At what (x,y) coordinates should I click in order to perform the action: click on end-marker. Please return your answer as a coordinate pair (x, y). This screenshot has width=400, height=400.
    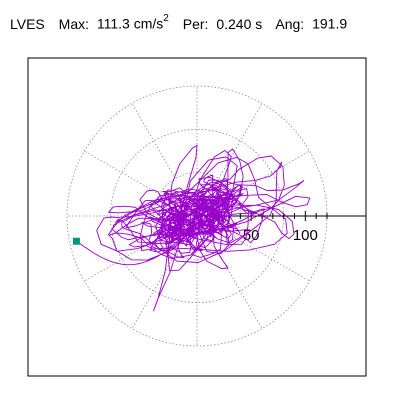
    Looking at the image, I should click on (76, 241).